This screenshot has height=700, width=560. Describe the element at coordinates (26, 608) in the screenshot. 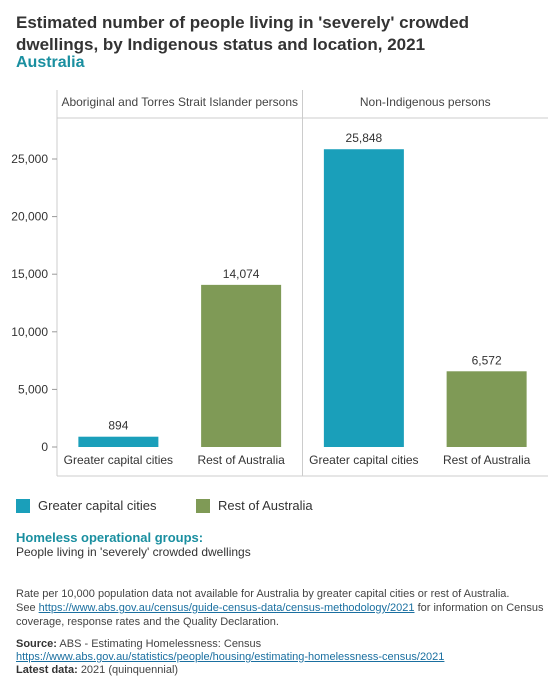

I see `note-see: See` at that location.